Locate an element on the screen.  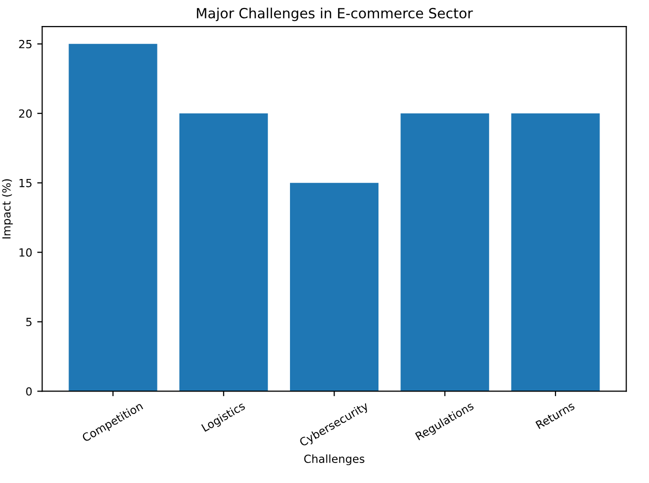
y-tick-label: 15 is located at coordinates (26, 183).